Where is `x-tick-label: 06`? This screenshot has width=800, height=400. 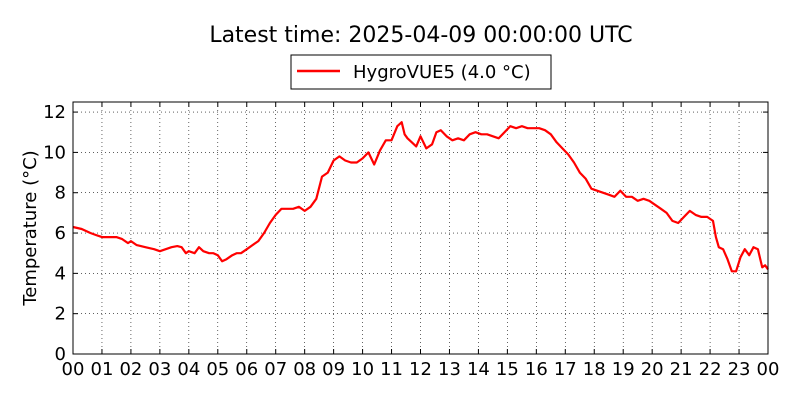
x-tick-label: 06 is located at coordinates (246, 369).